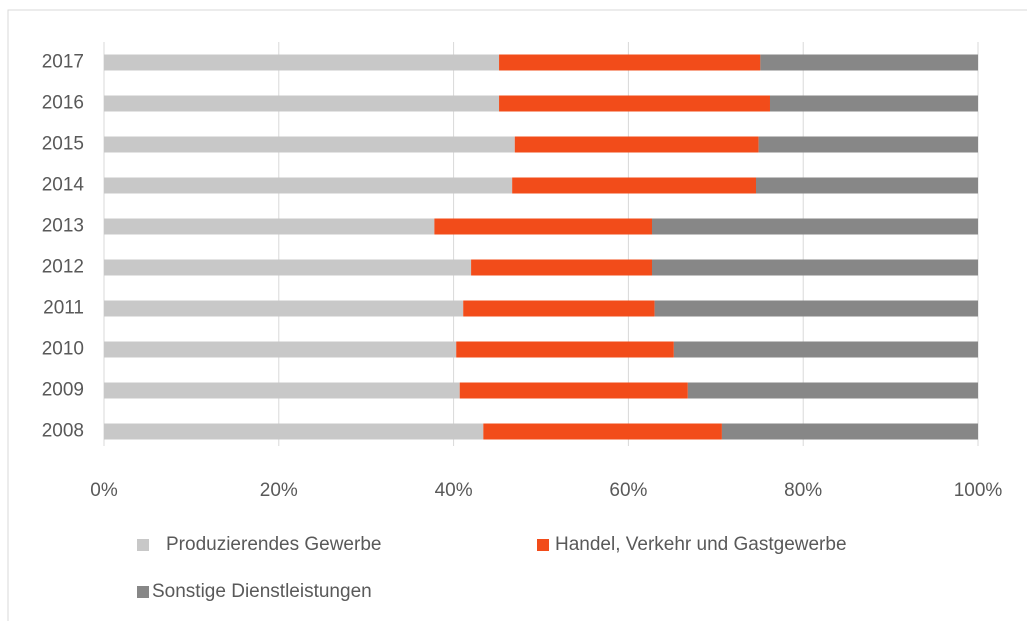 The width and height of the screenshot is (1027, 621). What do you see at coordinates (63, 390) in the screenshot?
I see `y-tick-label: 2009` at bounding box center [63, 390].